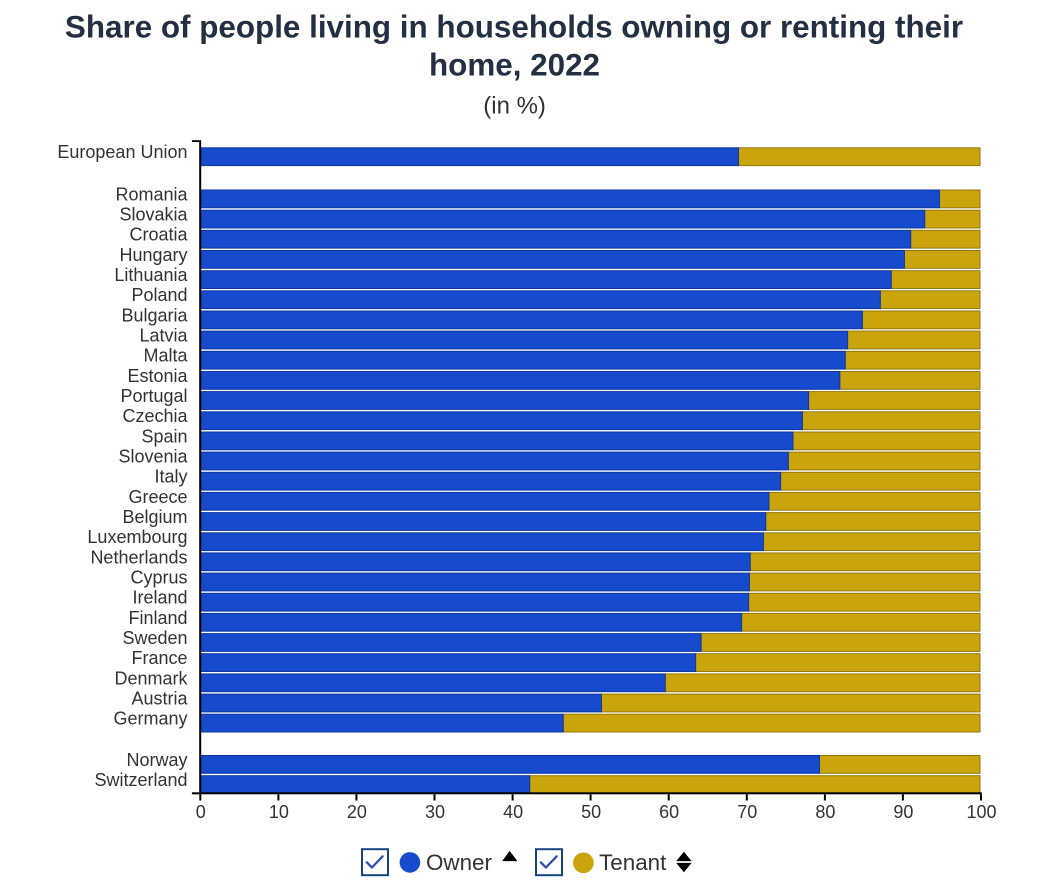 Image resolution: width=1059 pixels, height=891 pixels. I want to click on svg-text: Tenant, so click(633, 862).